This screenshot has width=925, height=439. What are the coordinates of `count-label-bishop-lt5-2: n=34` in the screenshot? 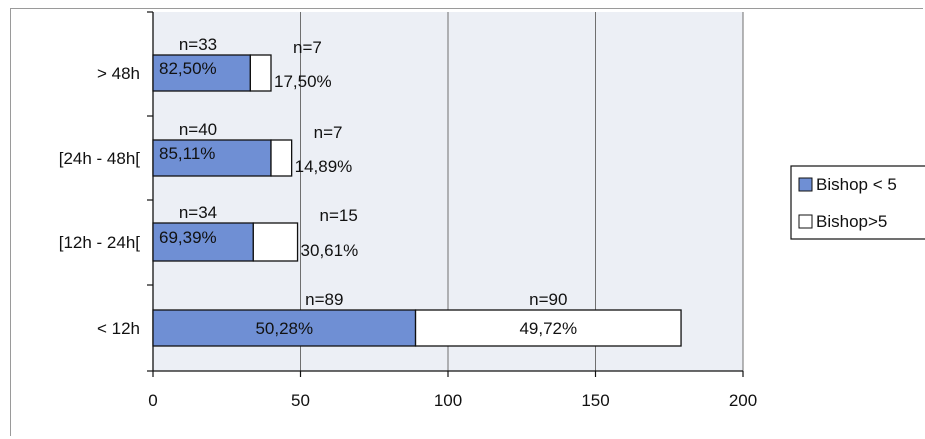 It's located at (198, 212).